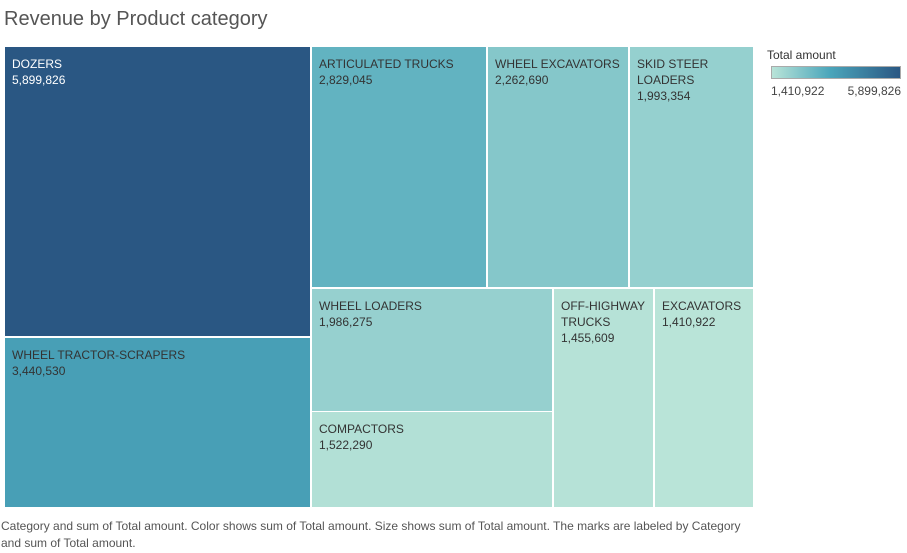  What do you see at coordinates (370, 314) in the screenshot?
I see `tile-label: WHEEL LOADERS 1,986,275` at bounding box center [370, 314].